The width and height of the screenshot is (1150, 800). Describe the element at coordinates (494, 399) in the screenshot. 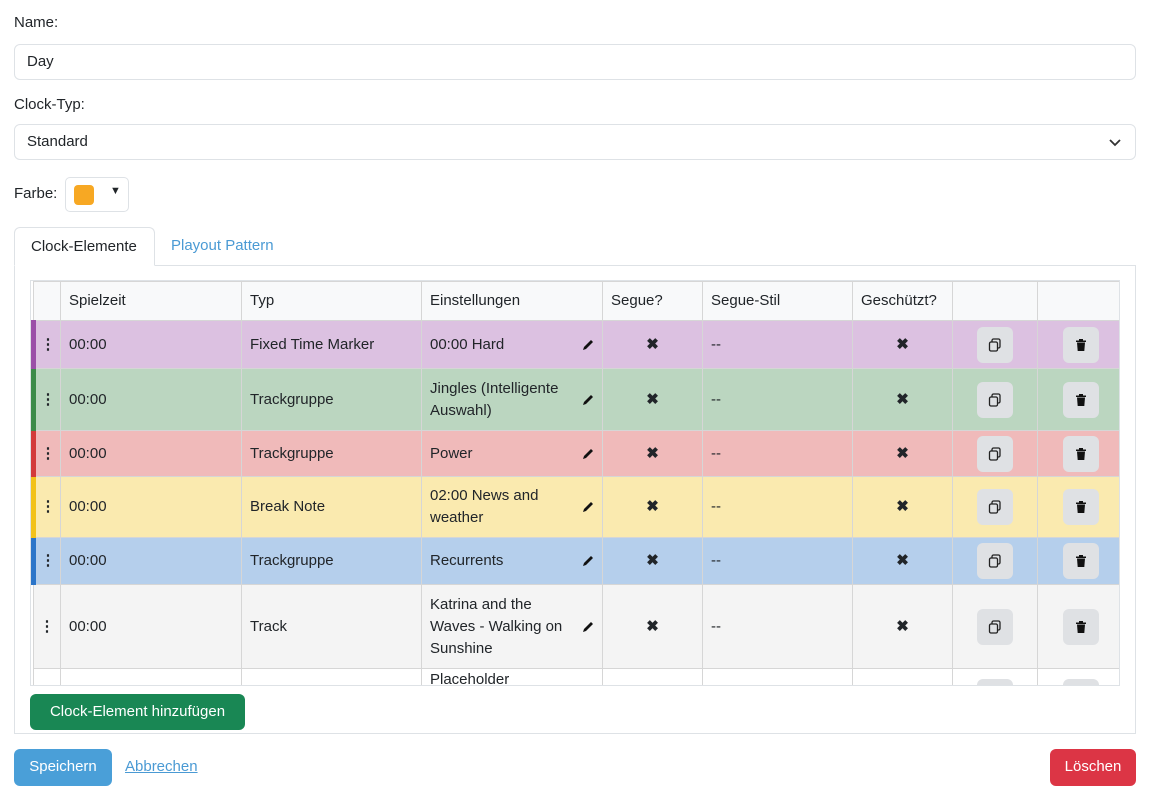

I see `settings-cell-text: Jingles (Intelligente Auswahl)` at that location.